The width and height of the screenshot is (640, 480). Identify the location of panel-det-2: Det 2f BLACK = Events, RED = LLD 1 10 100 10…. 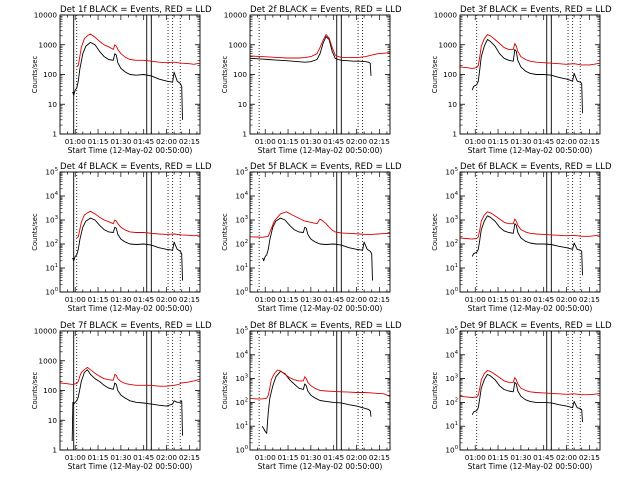
(311, 80).